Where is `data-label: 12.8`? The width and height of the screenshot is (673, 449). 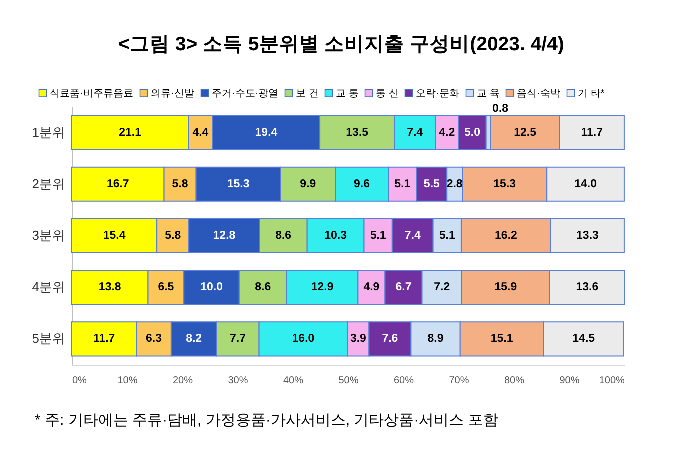
data-label: 12.8 is located at coordinates (224, 236).